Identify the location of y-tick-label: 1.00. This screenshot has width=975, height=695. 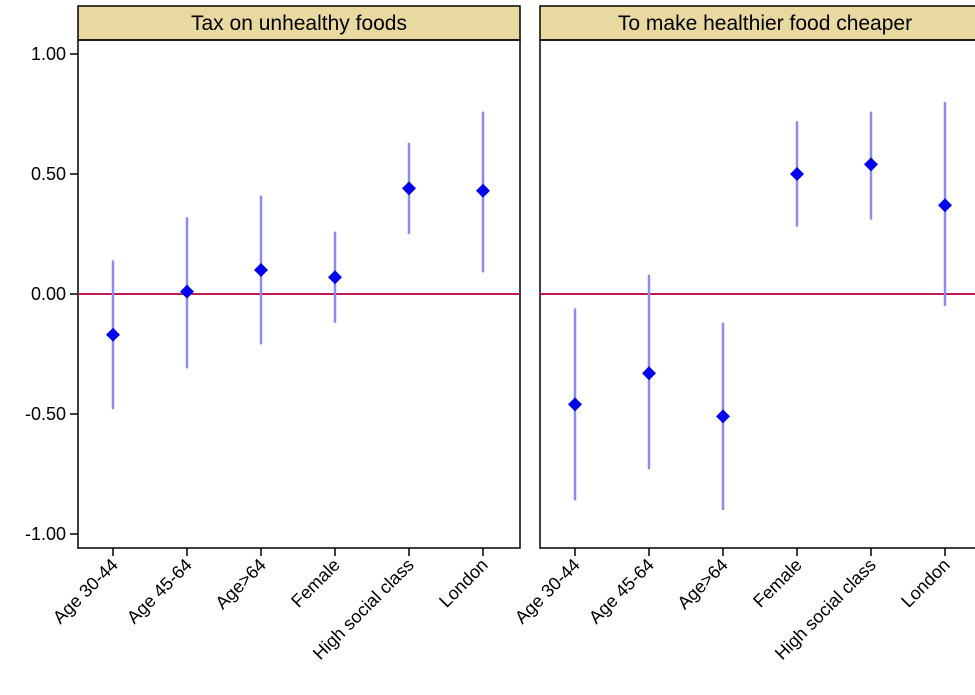
(48, 54).